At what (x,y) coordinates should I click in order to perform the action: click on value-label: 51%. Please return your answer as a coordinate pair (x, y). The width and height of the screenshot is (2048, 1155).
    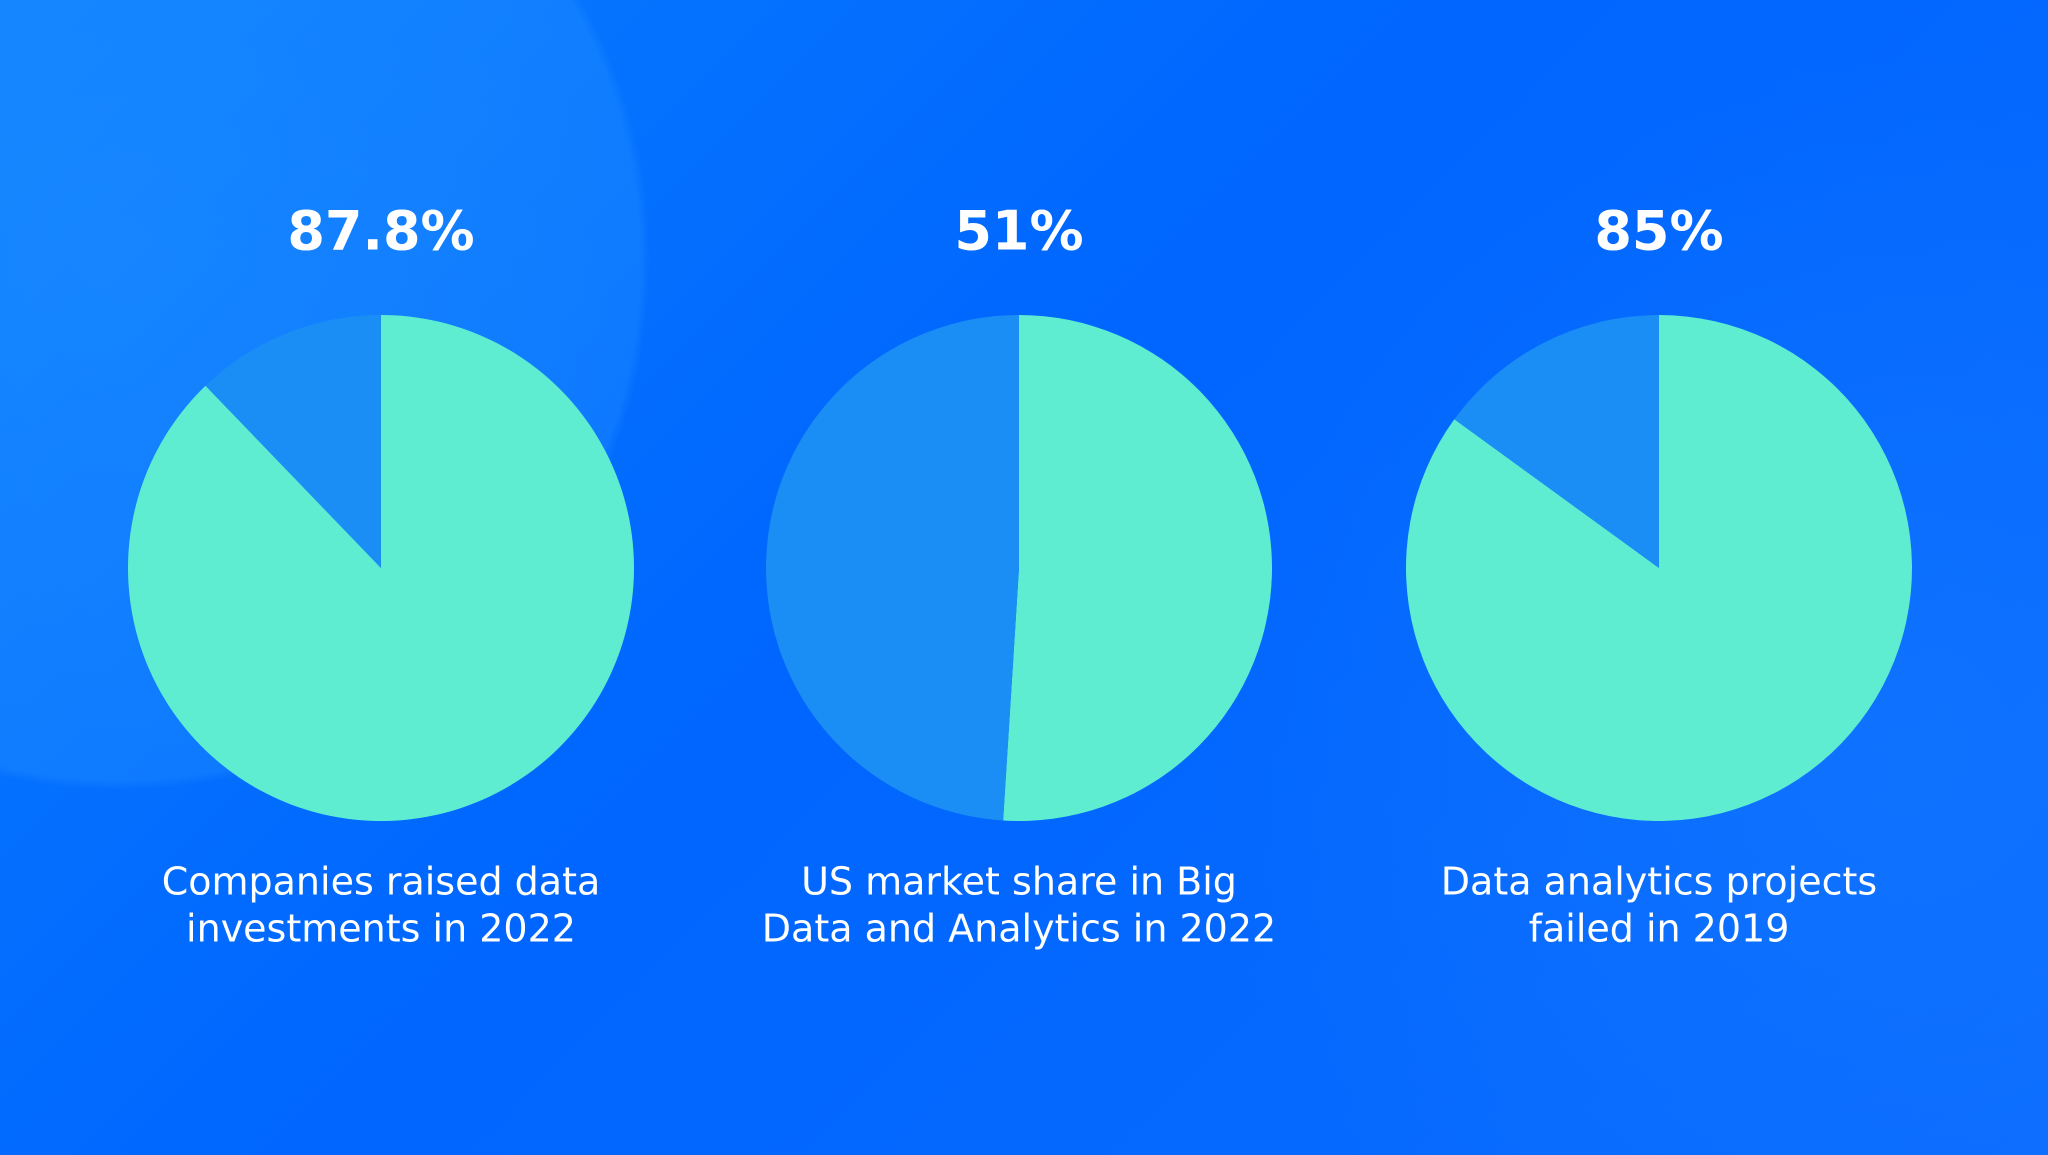
    Looking at the image, I should click on (1018, 231).